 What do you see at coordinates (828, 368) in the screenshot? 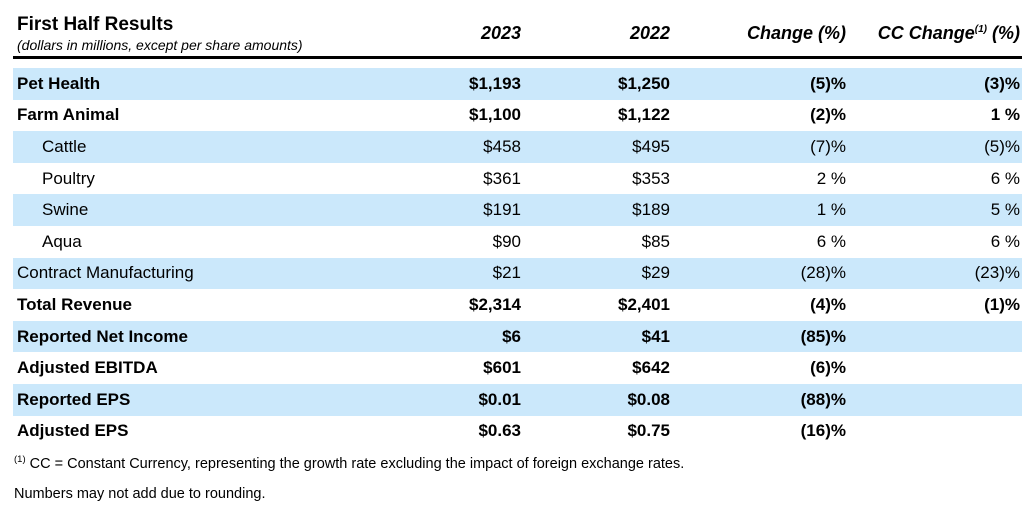
I see `value-change: (6)%` at bounding box center [828, 368].